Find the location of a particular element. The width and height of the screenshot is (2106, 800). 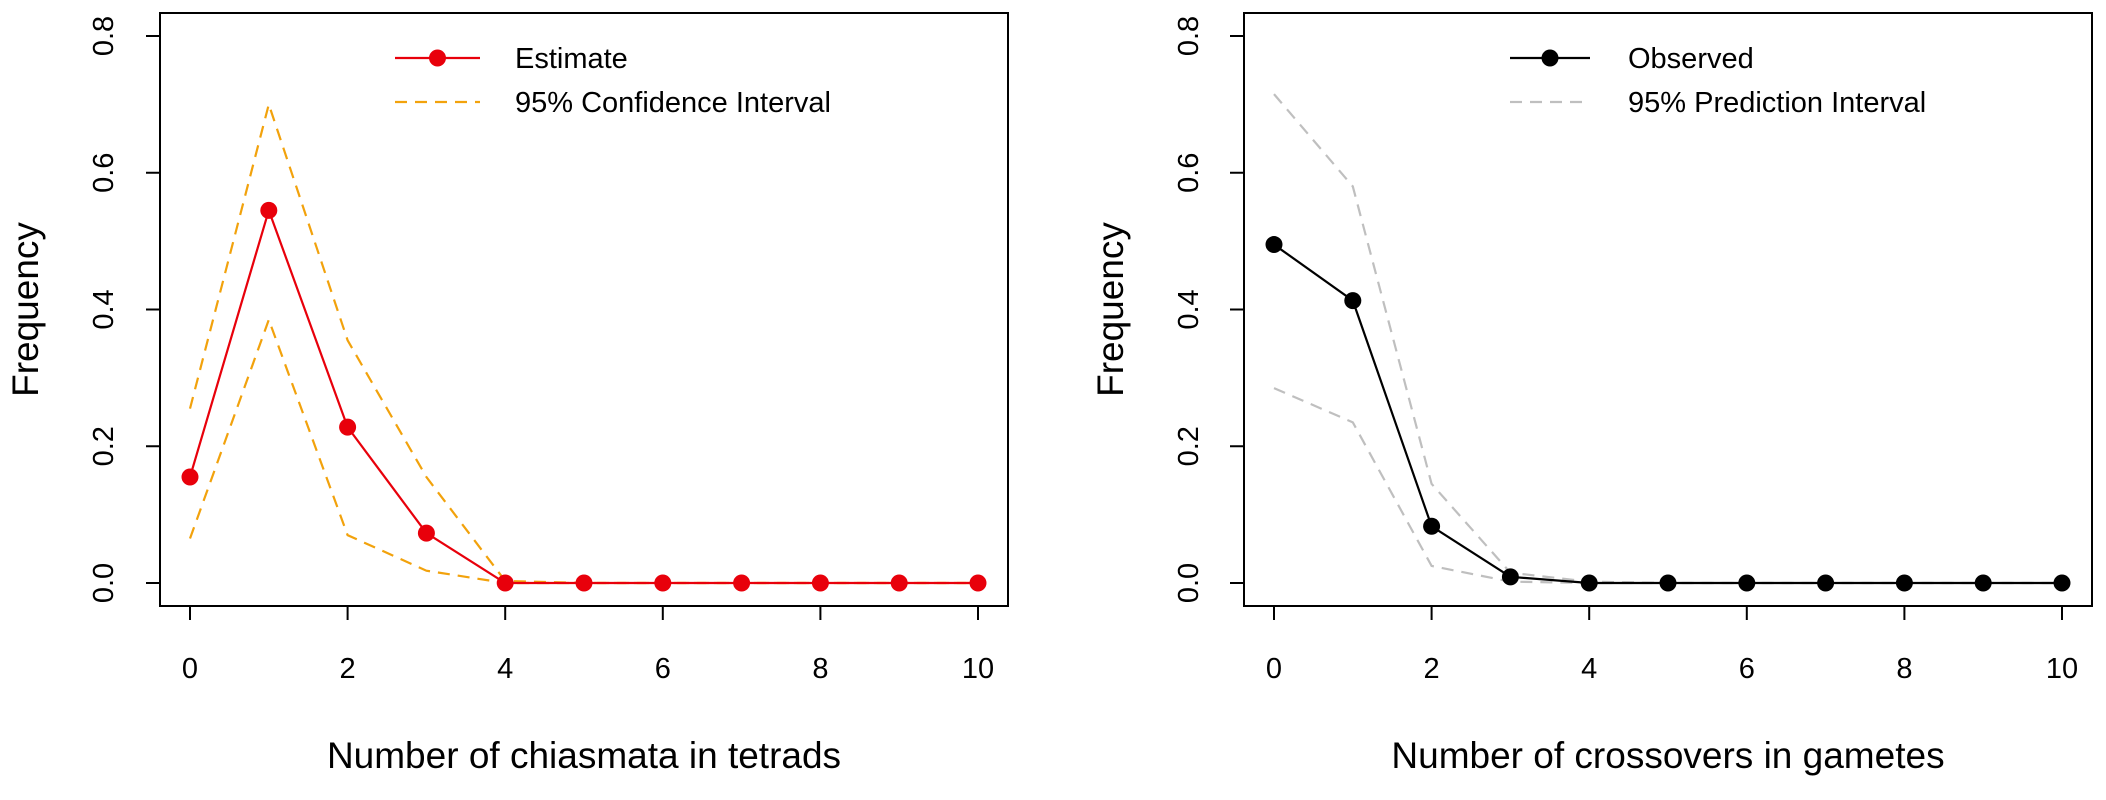

legend-label-main: Observed is located at coordinates (1691, 59).